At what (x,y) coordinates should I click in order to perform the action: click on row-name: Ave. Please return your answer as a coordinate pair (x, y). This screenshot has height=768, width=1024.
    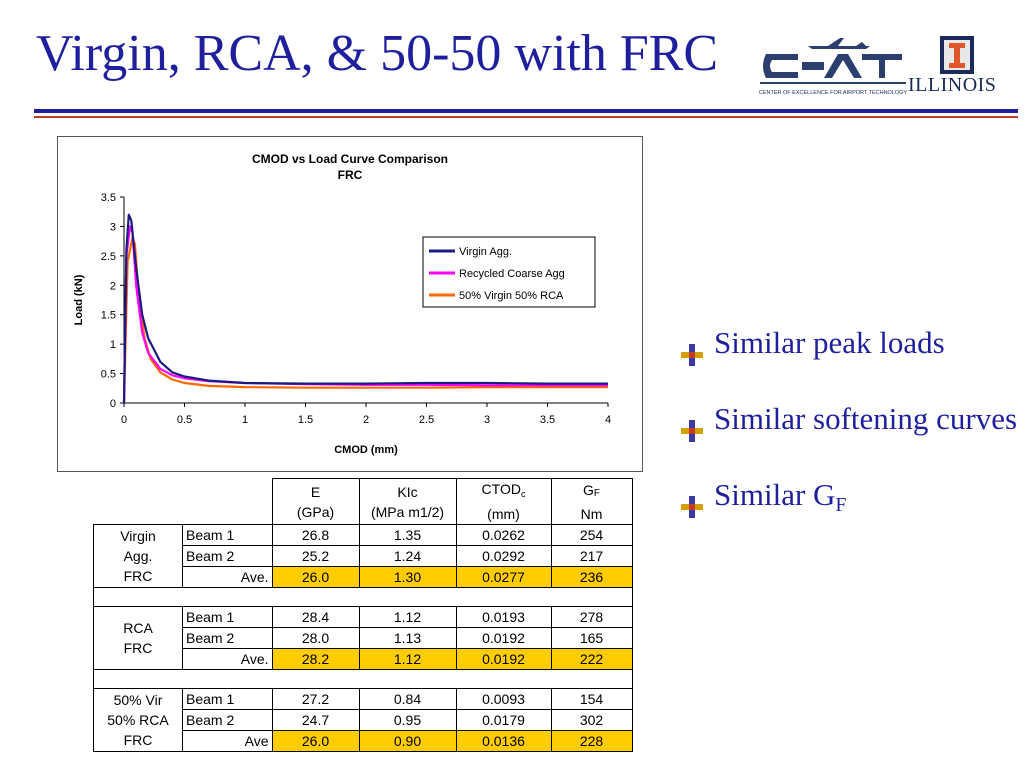
    Looking at the image, I should click on (227, 741).